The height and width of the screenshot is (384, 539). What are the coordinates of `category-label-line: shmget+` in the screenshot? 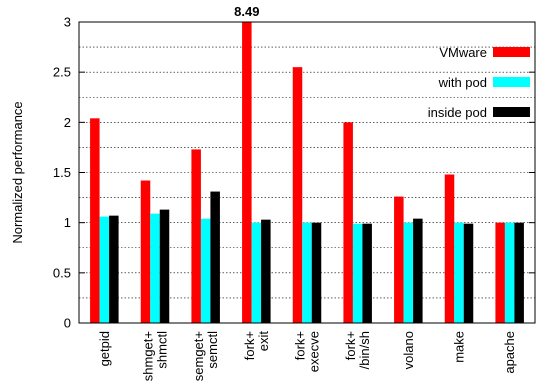 It's located at (148, 356).